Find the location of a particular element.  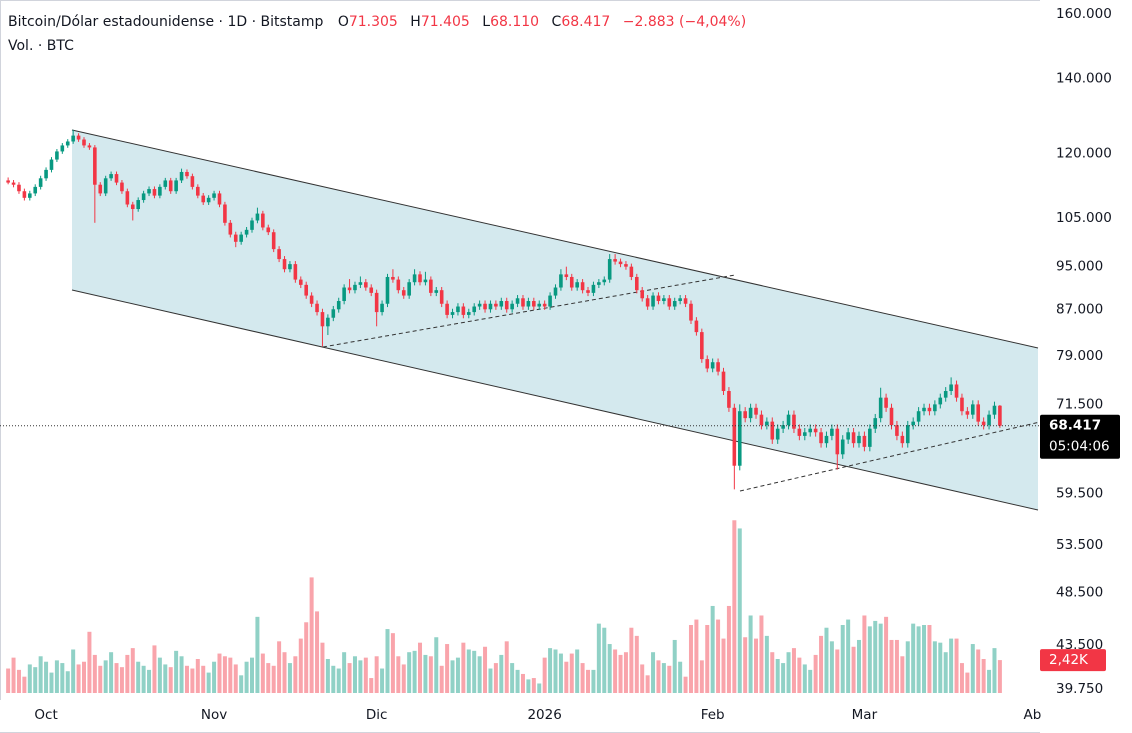

x-tick-label: Feb is located at coordinates (713, 715).